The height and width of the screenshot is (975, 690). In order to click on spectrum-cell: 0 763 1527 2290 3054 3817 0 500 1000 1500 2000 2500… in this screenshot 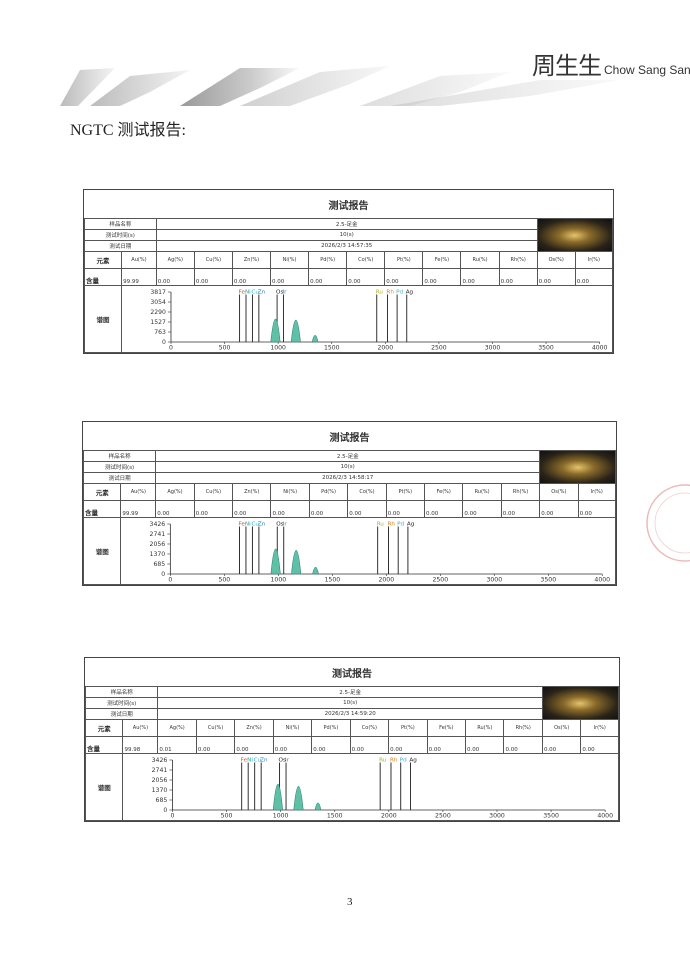, I will do `click(367, 319)`.